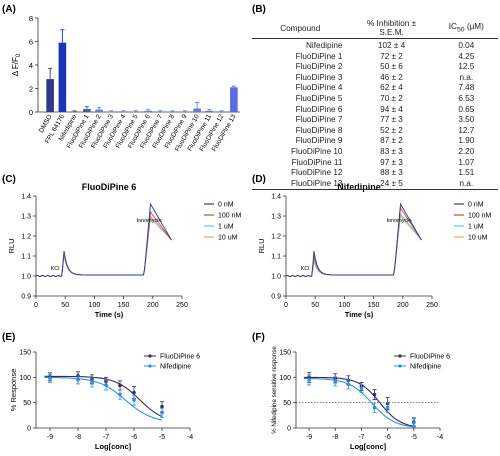  What do you see at coordinates (317, 173) in the screenshot?
I see `cell-compound: FluoDiPine 12` at bounding box center [317, 173].